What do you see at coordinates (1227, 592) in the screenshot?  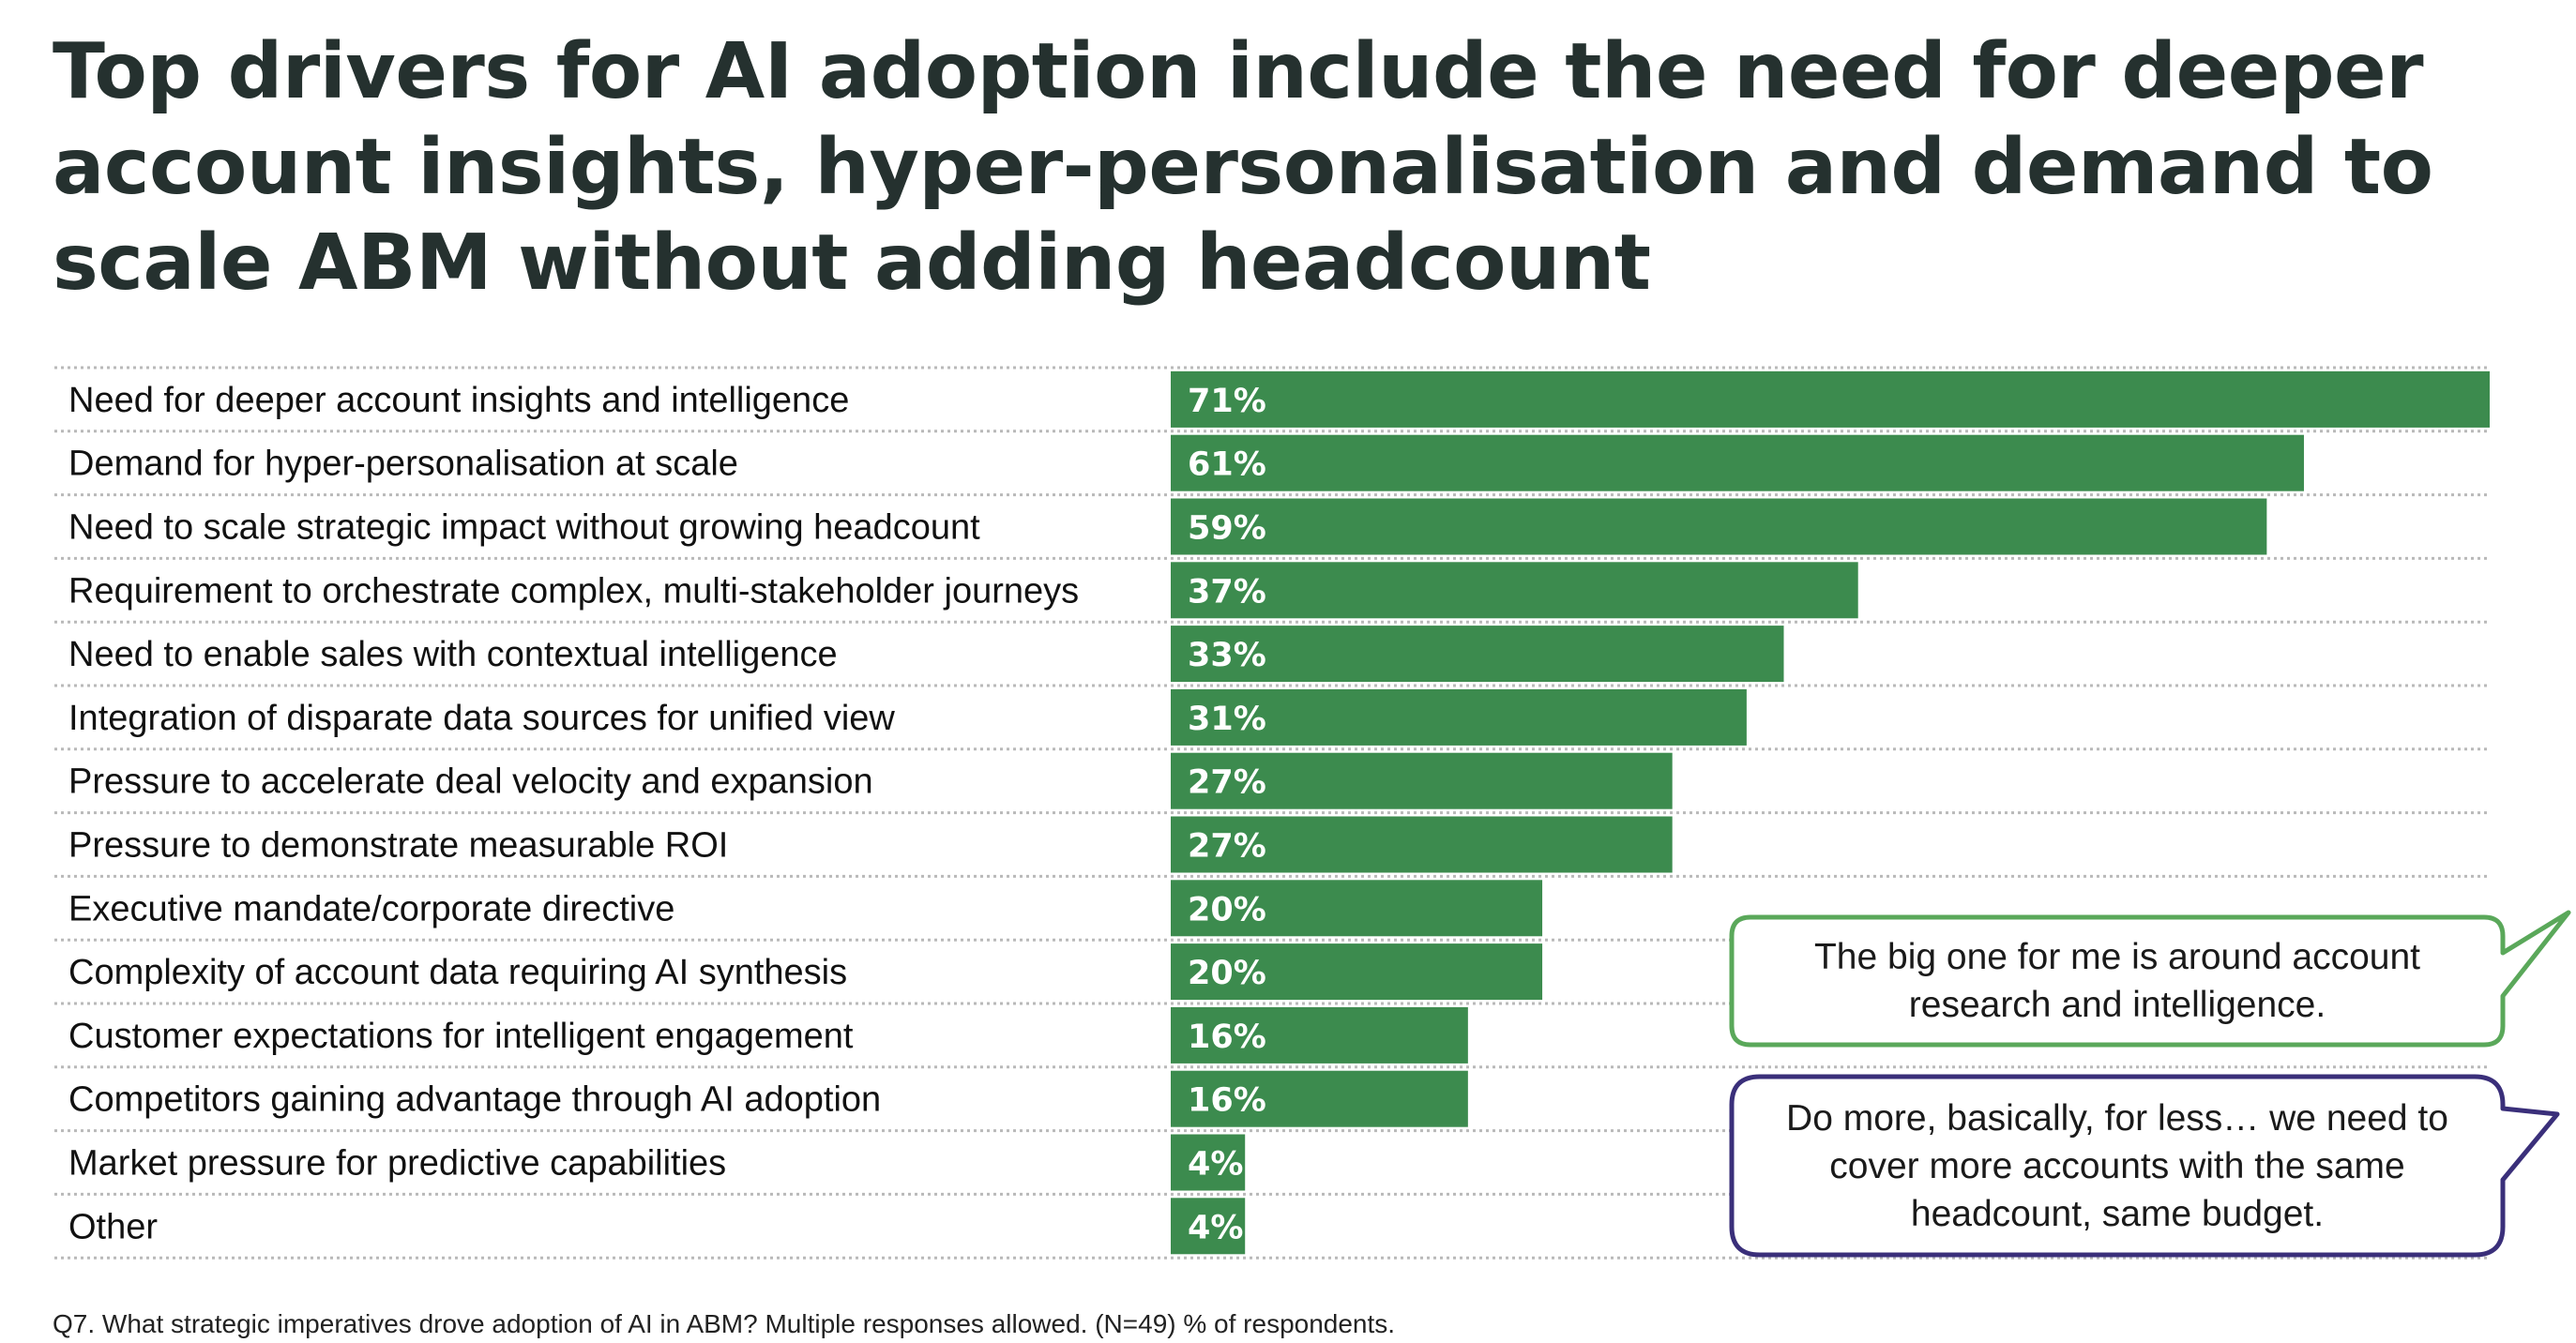 I see `value-label: 37%` at bounding box center [1227, 592].